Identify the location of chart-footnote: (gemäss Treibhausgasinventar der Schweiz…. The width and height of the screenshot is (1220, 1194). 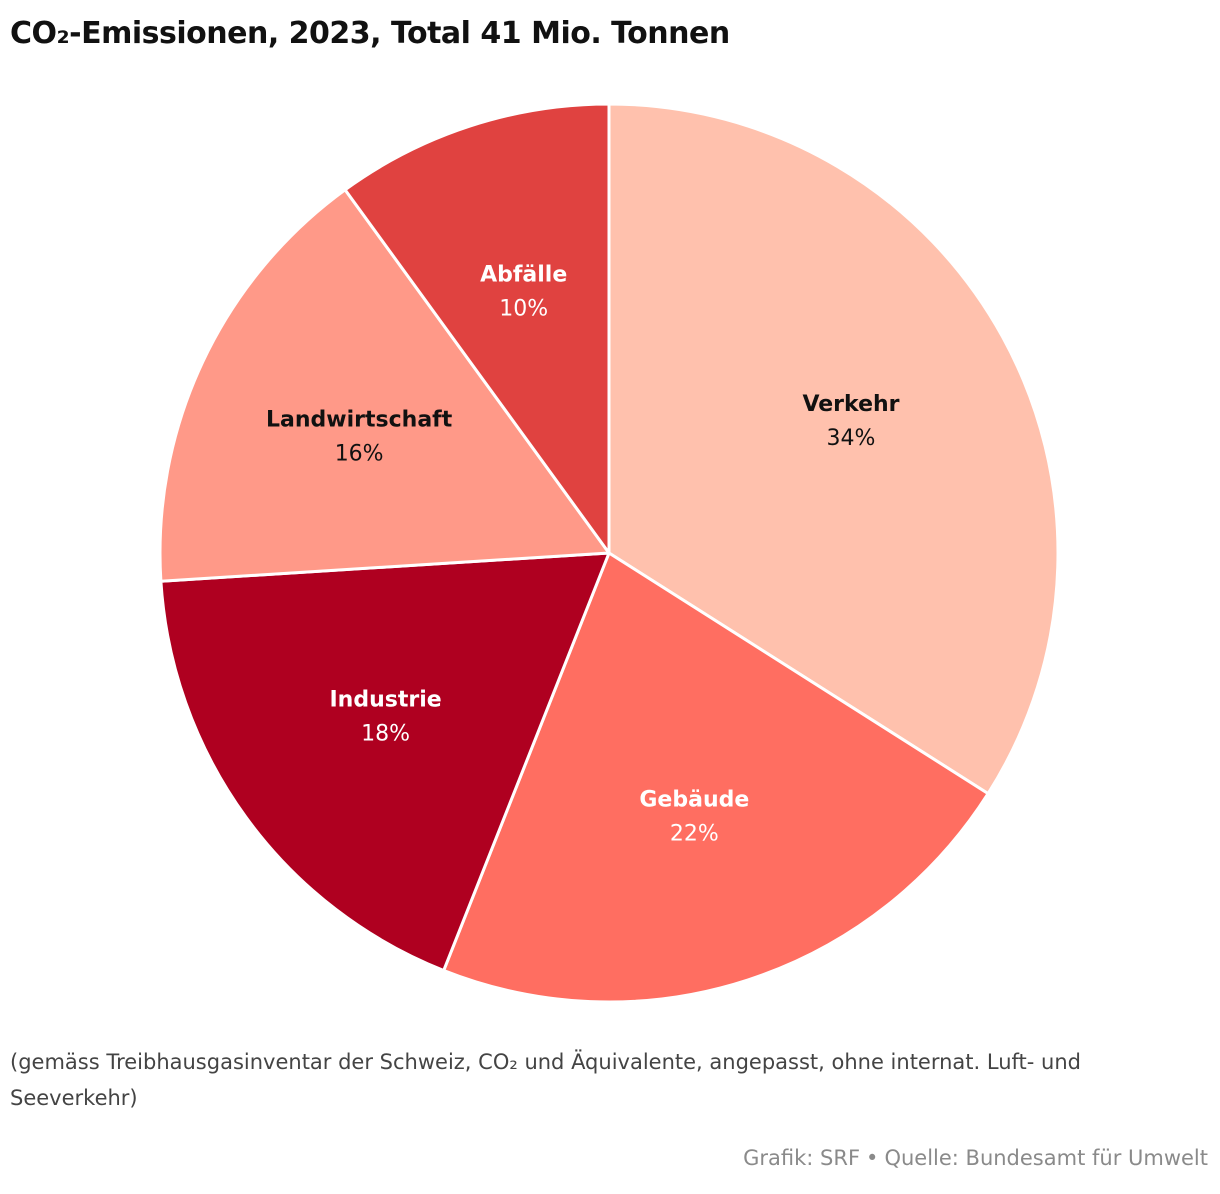
(545, 1080).